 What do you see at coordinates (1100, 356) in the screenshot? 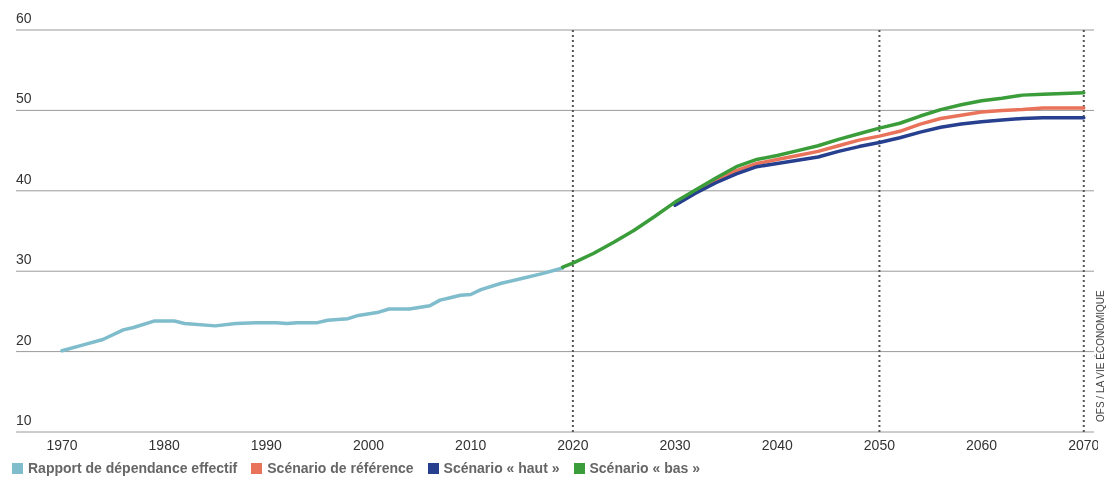
I see `text: OFS / LA VIE ÉCONOMIQUE` at bounding box center [1100, 356].